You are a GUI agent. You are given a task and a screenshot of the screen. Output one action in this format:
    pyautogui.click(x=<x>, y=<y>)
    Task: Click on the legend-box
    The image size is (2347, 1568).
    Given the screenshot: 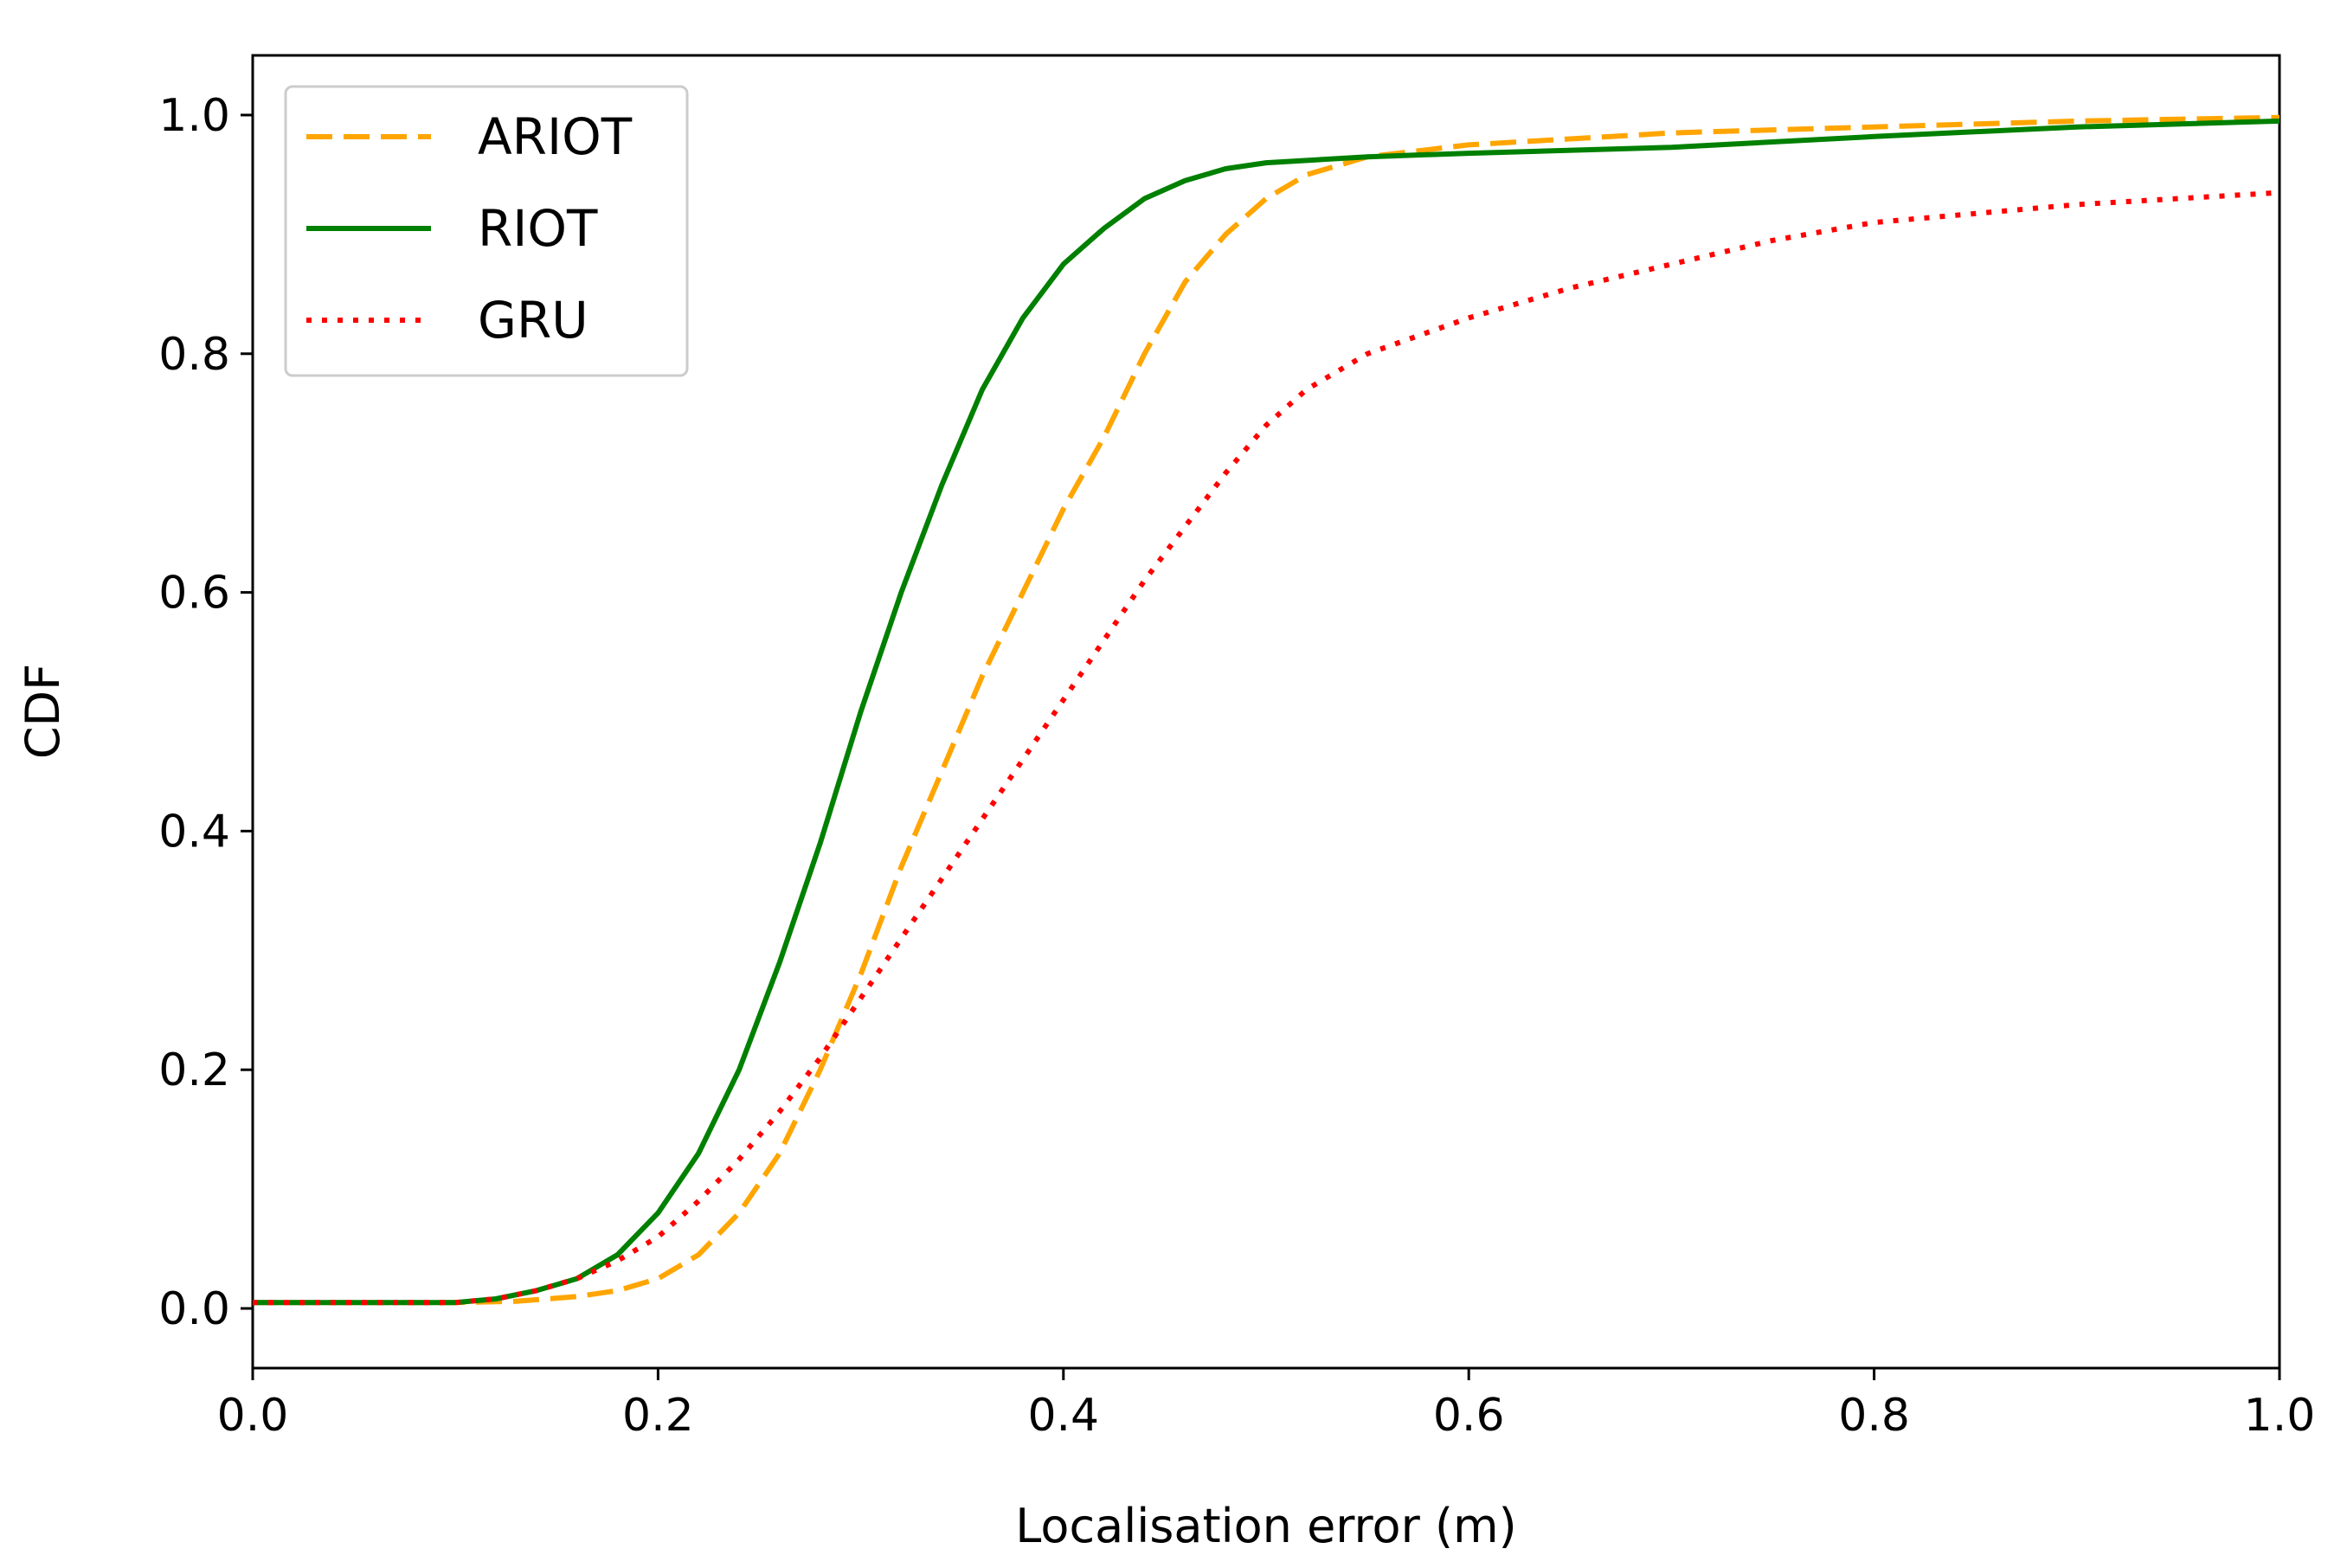 What is the action you would take?
    pyautogui.click(x=486, y=231)
    